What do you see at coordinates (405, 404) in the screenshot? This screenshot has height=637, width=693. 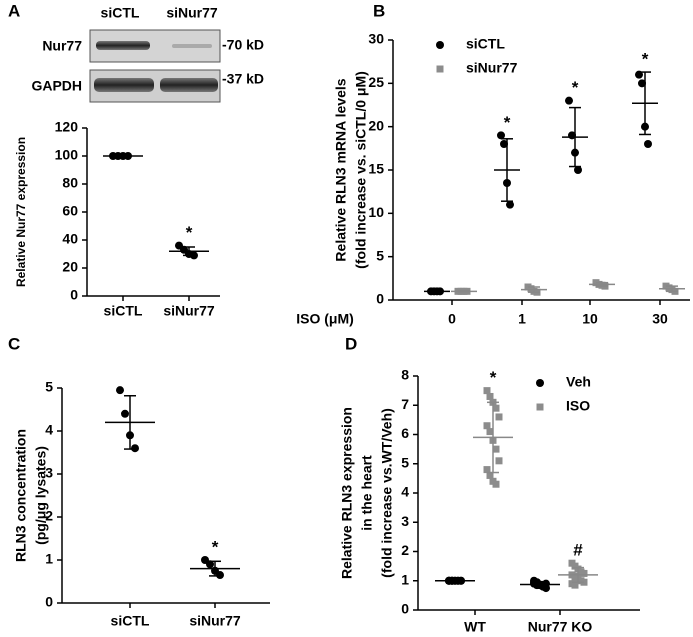 I see `y-tick-label: 7` at bounding box center [405, 404].